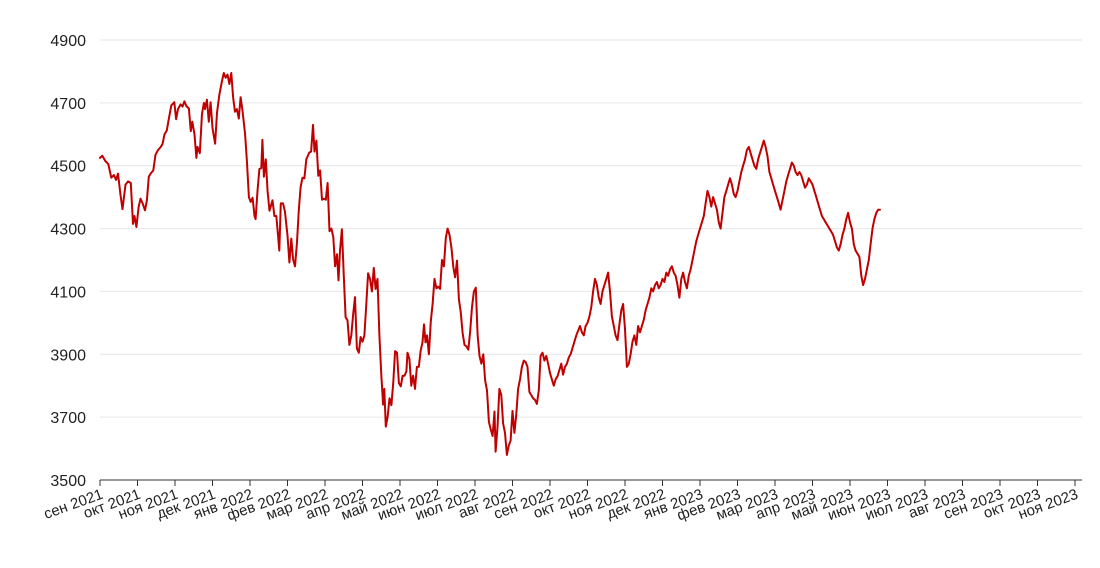  What do you see at coordinates (68, 41) in the screenshot?
I see `y-tick-label: 4900` at bounding box center [68, 41].